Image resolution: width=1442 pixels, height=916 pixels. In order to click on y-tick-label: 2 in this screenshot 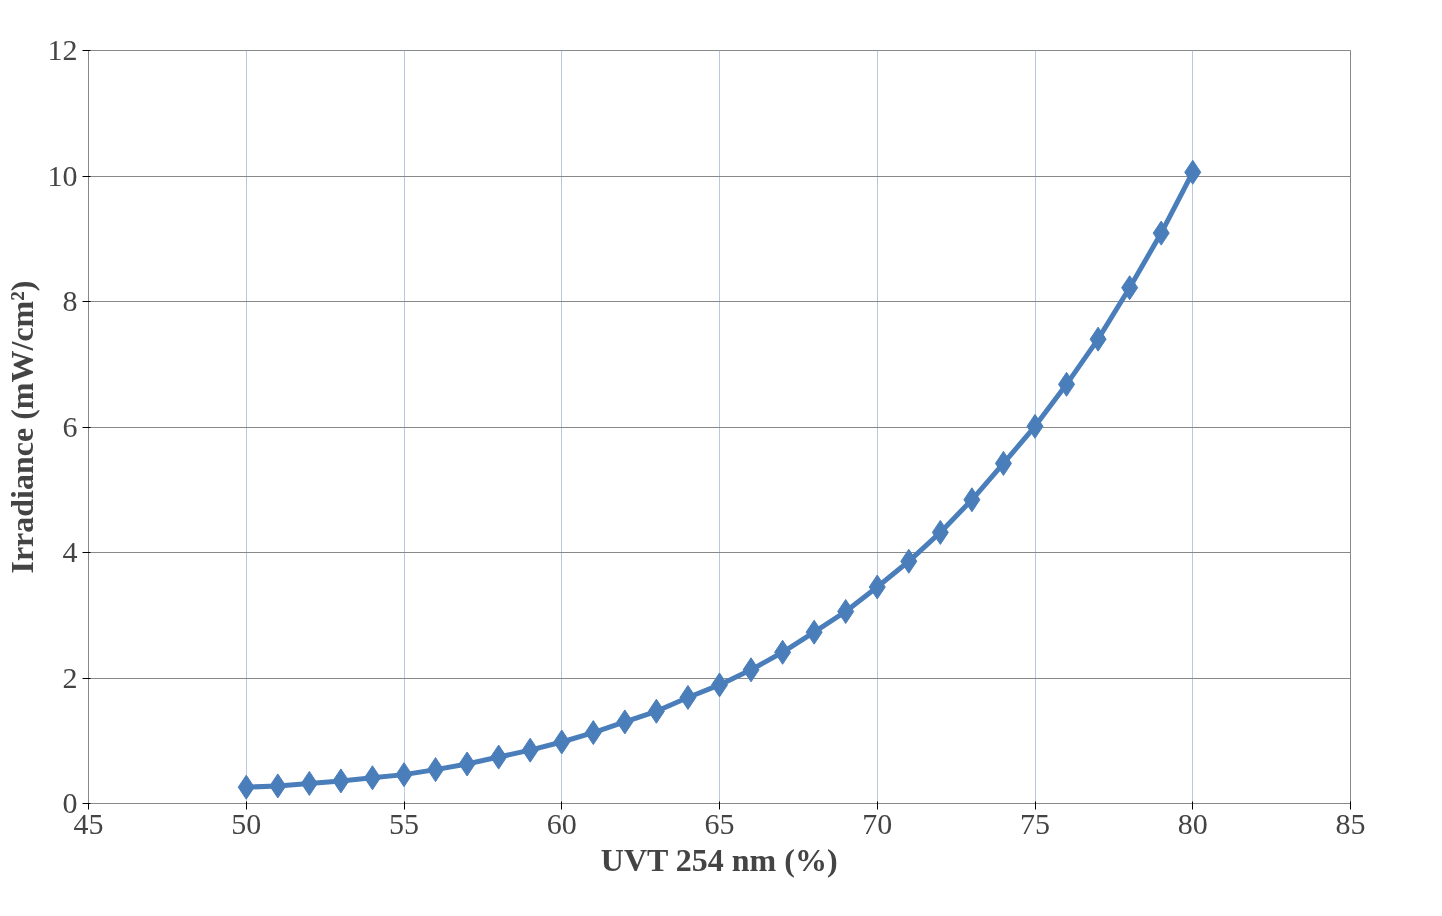, I will do `click(70, 677)`.